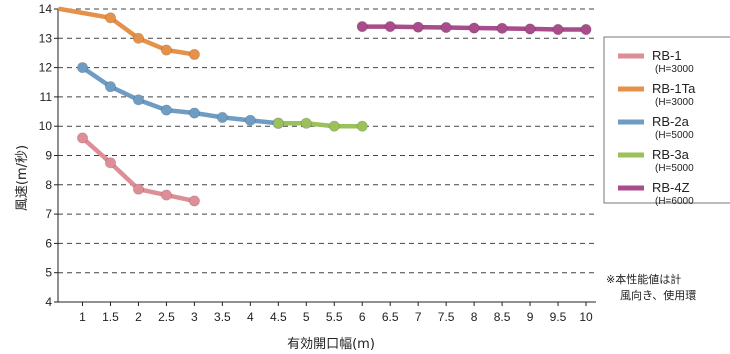 The height and width of the screenshot is (354, 730). Describe the element at coordinates (250, 317) in the screenshot. I see `x-tick-label-4: 4` at that location.